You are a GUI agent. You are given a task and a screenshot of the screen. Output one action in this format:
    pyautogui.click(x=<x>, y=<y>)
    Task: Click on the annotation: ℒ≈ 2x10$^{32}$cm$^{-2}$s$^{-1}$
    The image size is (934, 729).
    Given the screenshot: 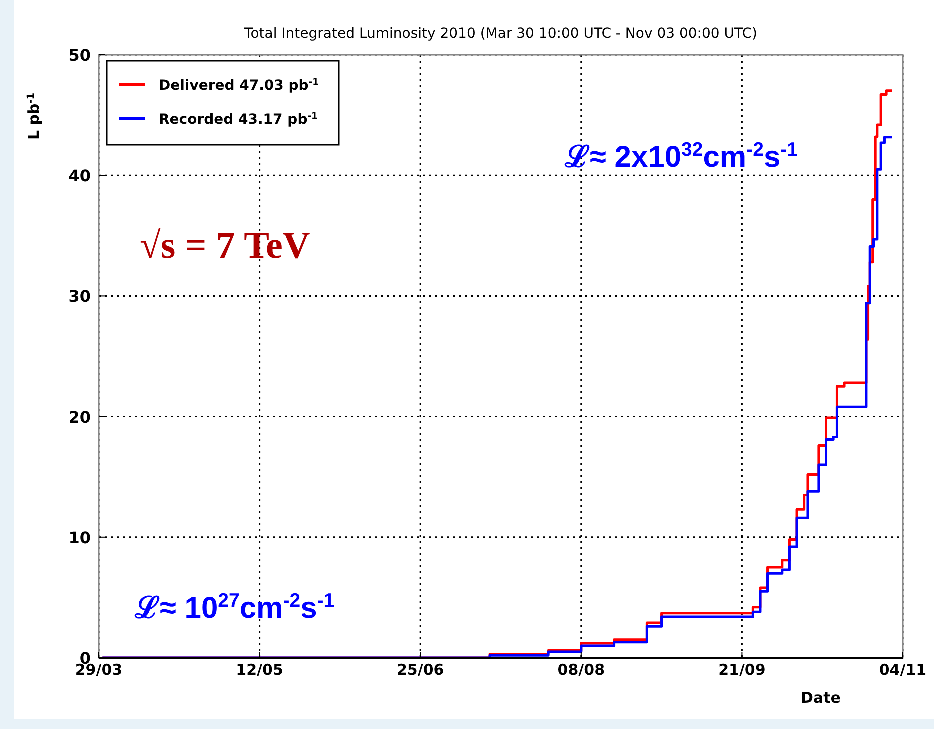 What is the action you would take?
    pyautogui.click(x=681, y=156)
    